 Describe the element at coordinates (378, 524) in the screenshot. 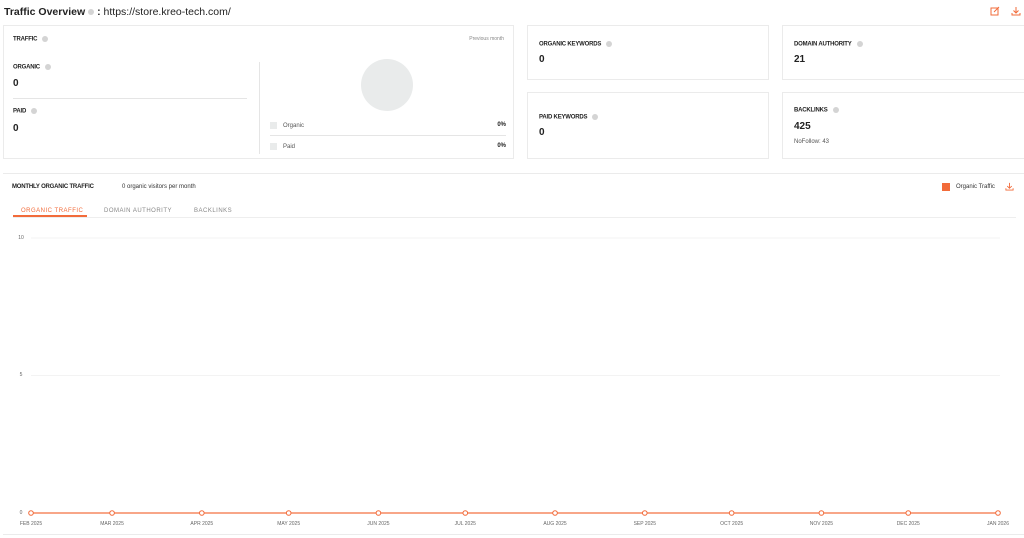

I see `x-tick: JUN 2025` at that location.